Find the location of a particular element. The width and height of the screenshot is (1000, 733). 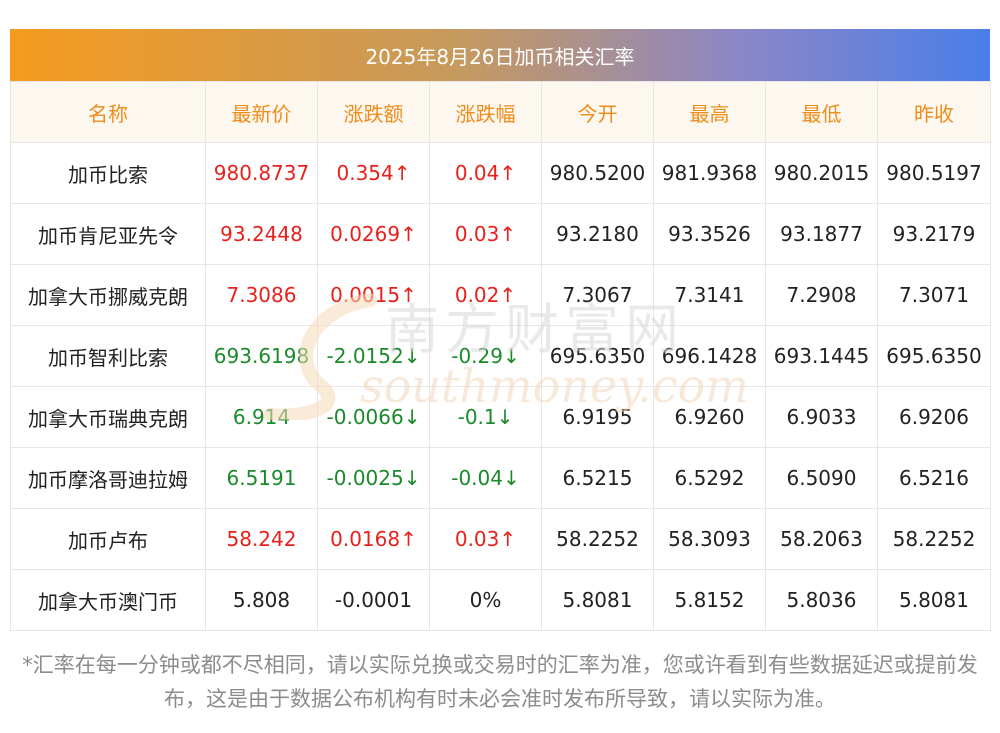

change-amount: 0.354↑ is located at coordinates (373, 173).